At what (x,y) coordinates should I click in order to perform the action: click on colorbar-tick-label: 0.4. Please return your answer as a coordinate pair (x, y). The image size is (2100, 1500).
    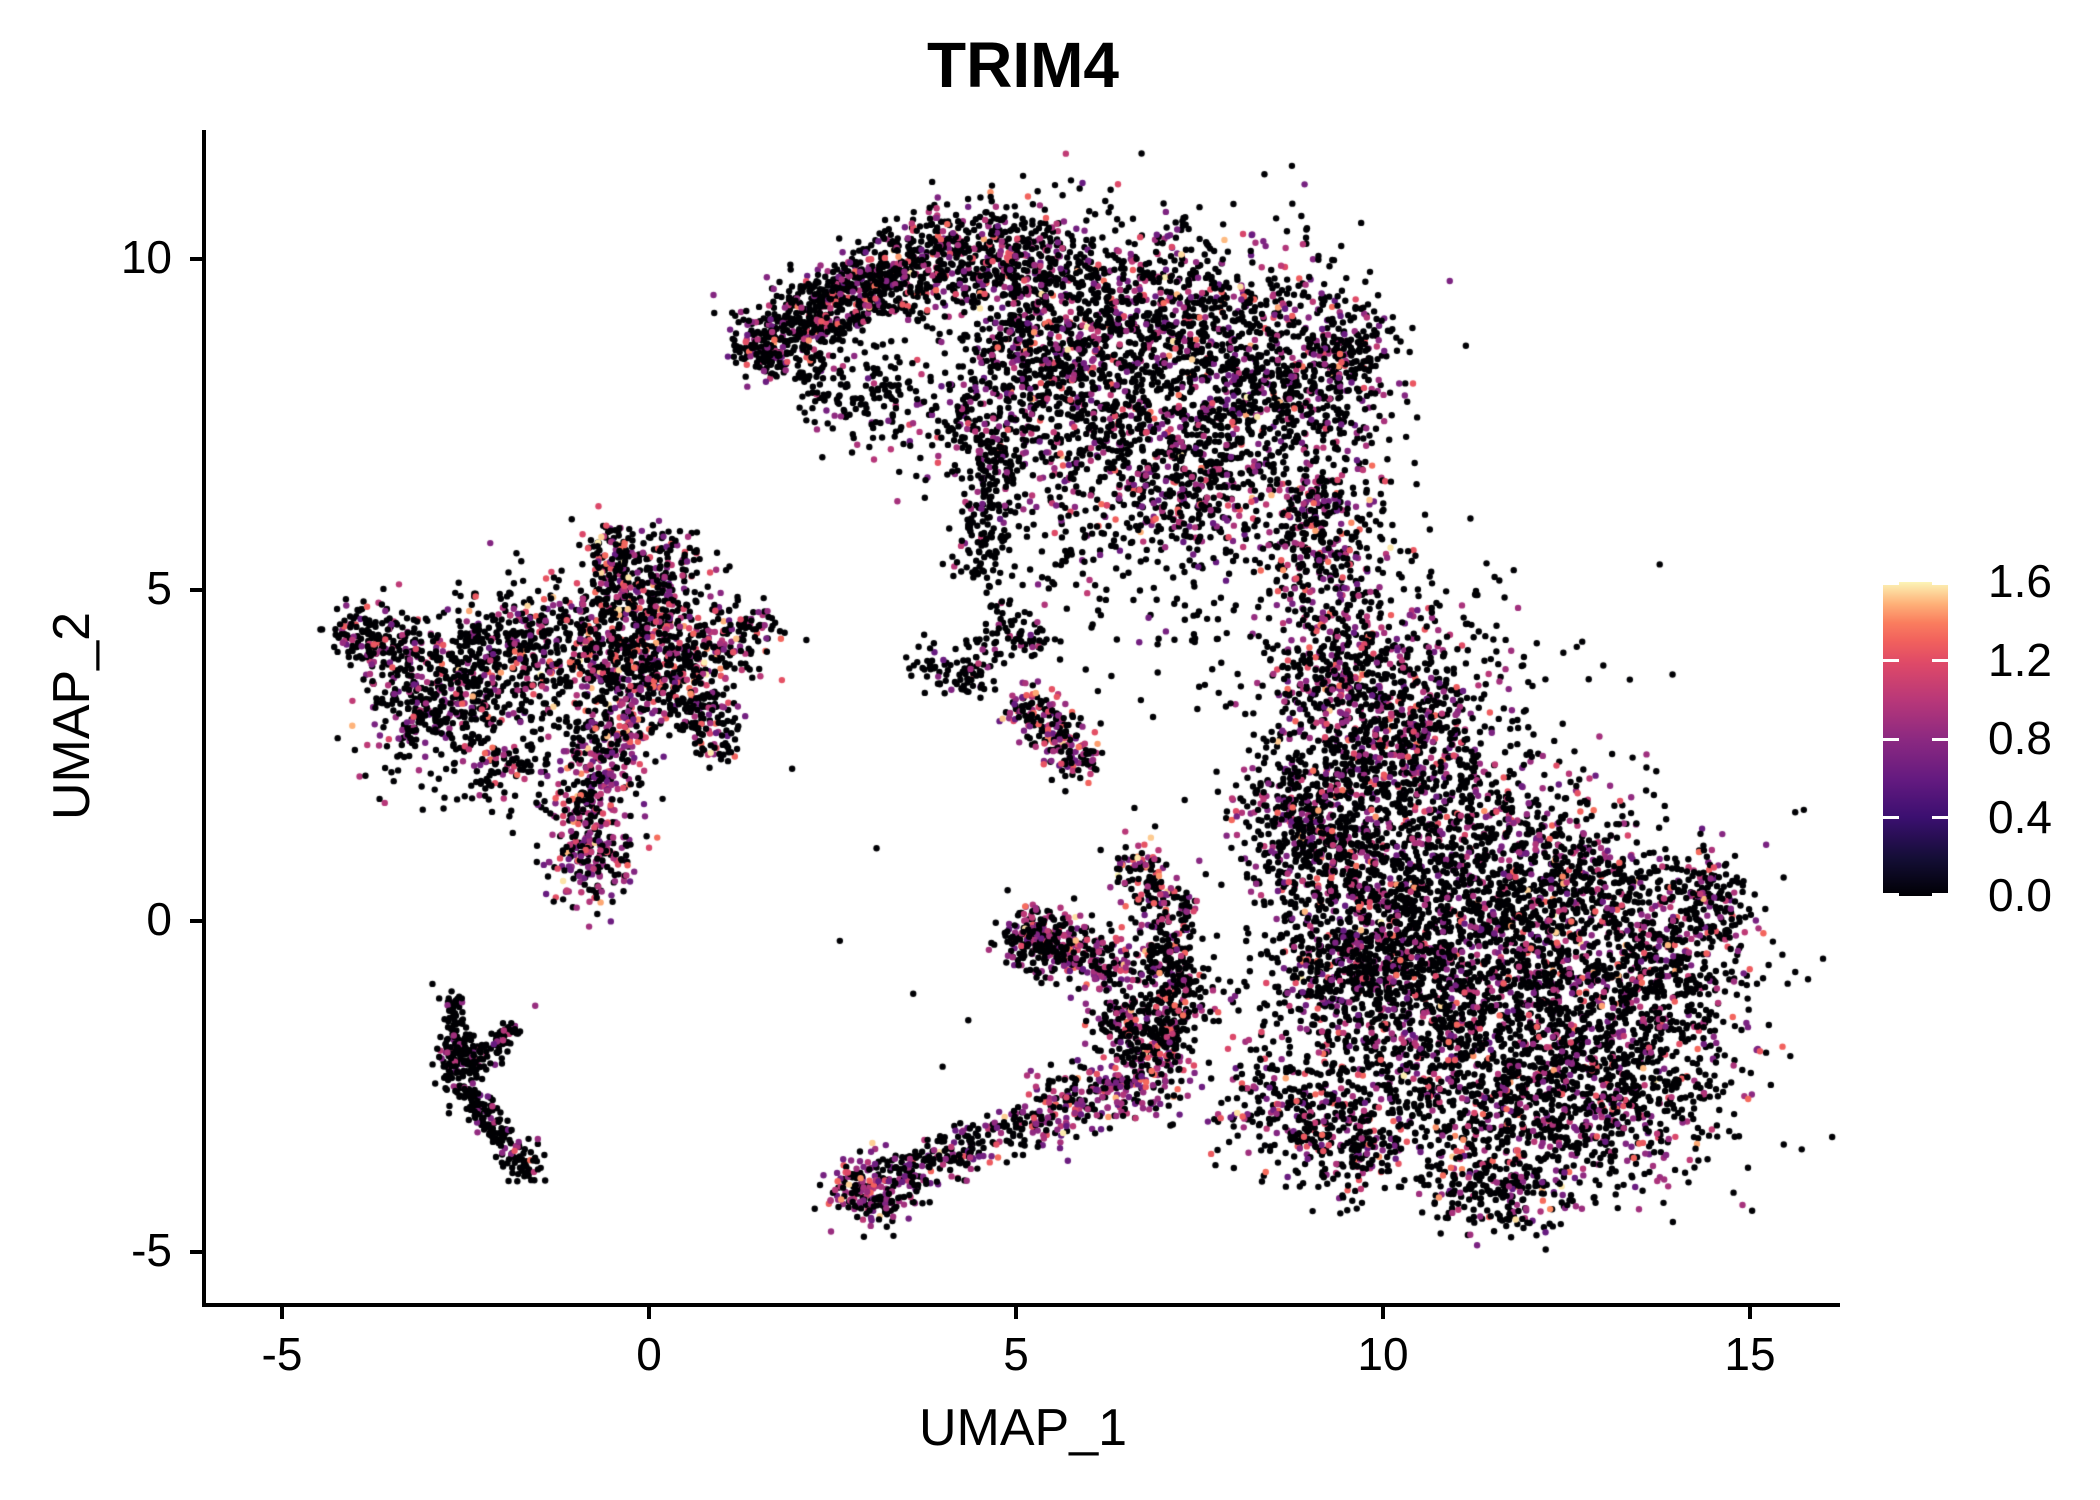
    Looking at the image, I should click on (2020, 816).